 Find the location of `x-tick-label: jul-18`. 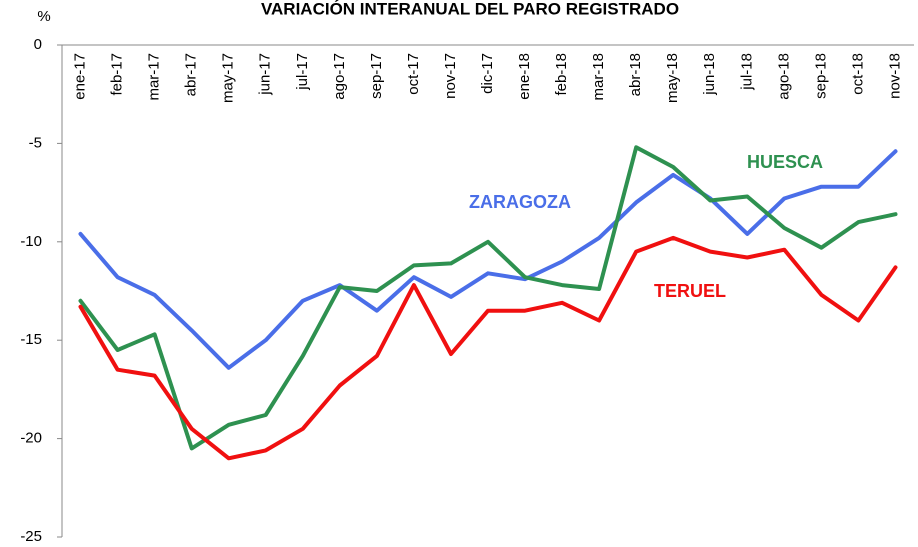

x-tick-label: jul-18 is located at coordinates (746, 72).